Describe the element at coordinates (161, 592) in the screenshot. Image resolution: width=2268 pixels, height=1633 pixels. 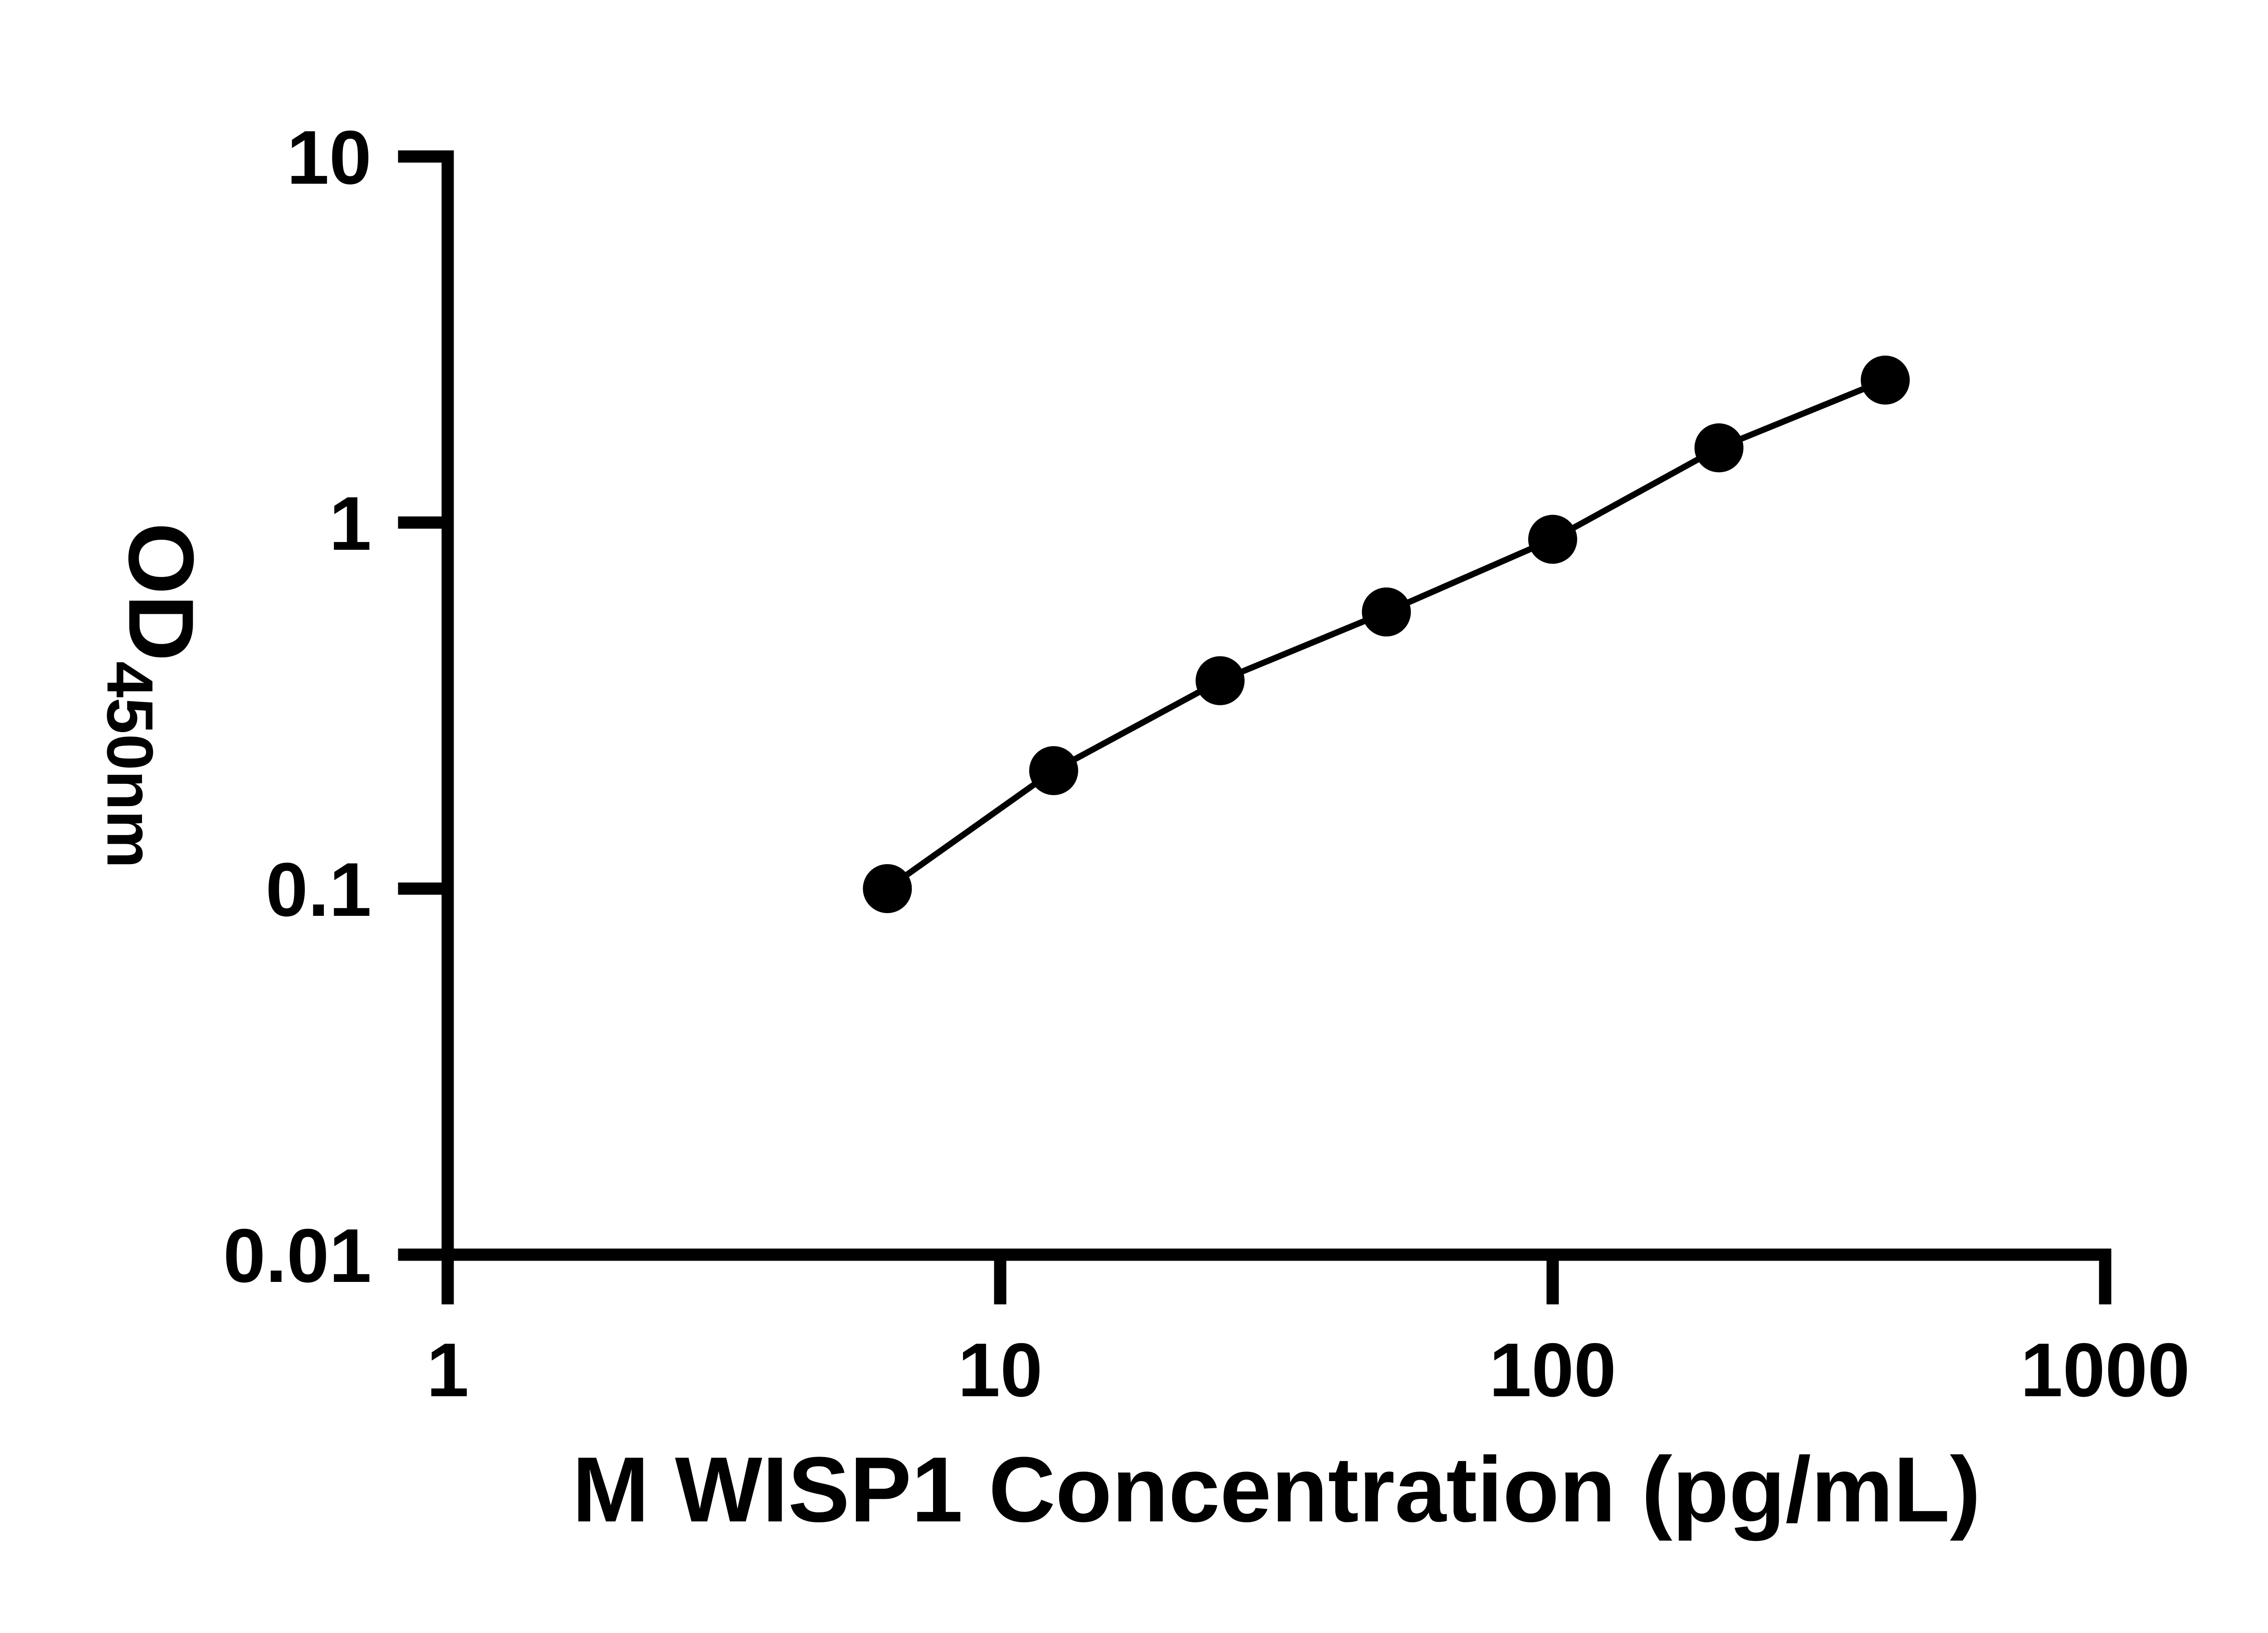
I see `y-axis-title-main: OD` at that location.